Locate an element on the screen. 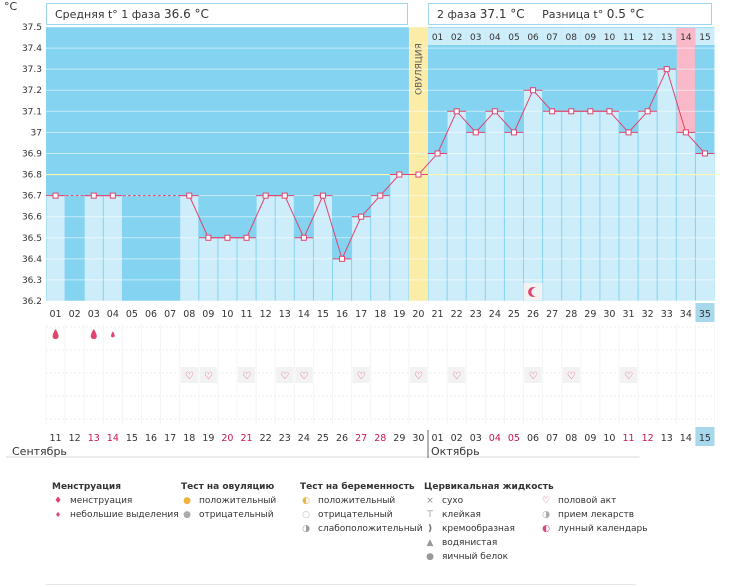 This screenshot has width=750, height=587. highlight-bar is located at coordinates (685, 89).